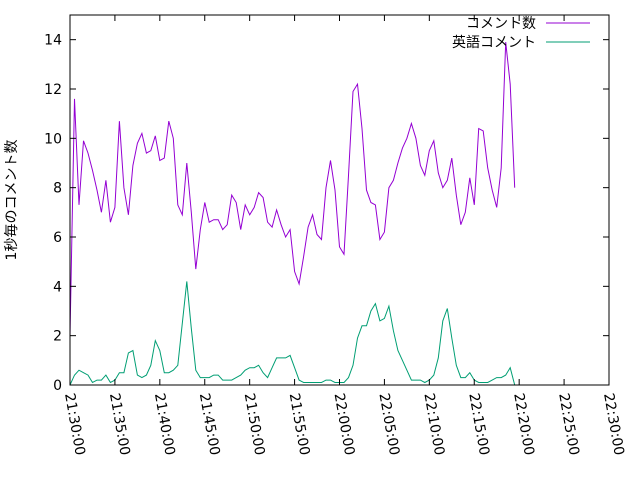 The image size is (640, 480). Describe the element at coordinates (57, 287) in the screenshot. I see `y-tick-label: 4` at that location.